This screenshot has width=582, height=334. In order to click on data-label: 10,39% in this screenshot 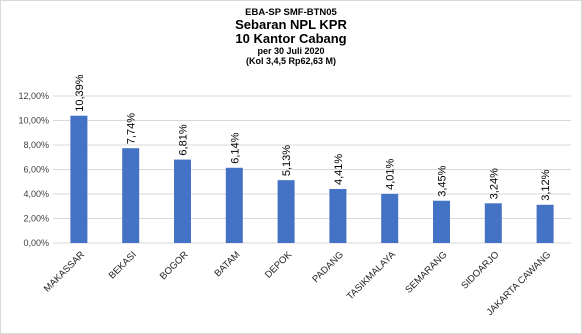, I will do `click(80, 93)`.